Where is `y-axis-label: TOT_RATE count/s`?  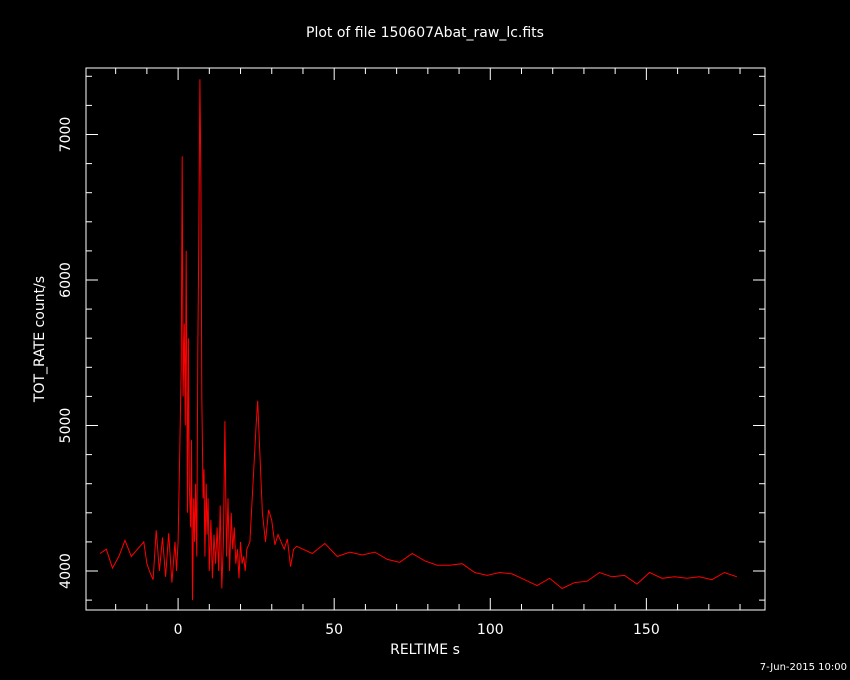
y-axis-label: TOT_RATE count/s is located at coordinates (40, 339).